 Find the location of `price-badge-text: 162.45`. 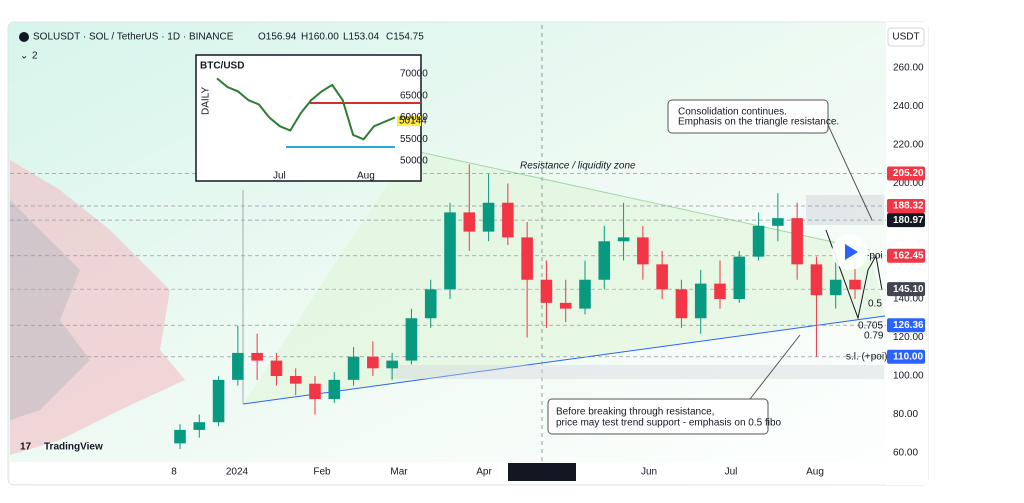

price-badge-text: 162.45 is located at coordinates (908, 255).